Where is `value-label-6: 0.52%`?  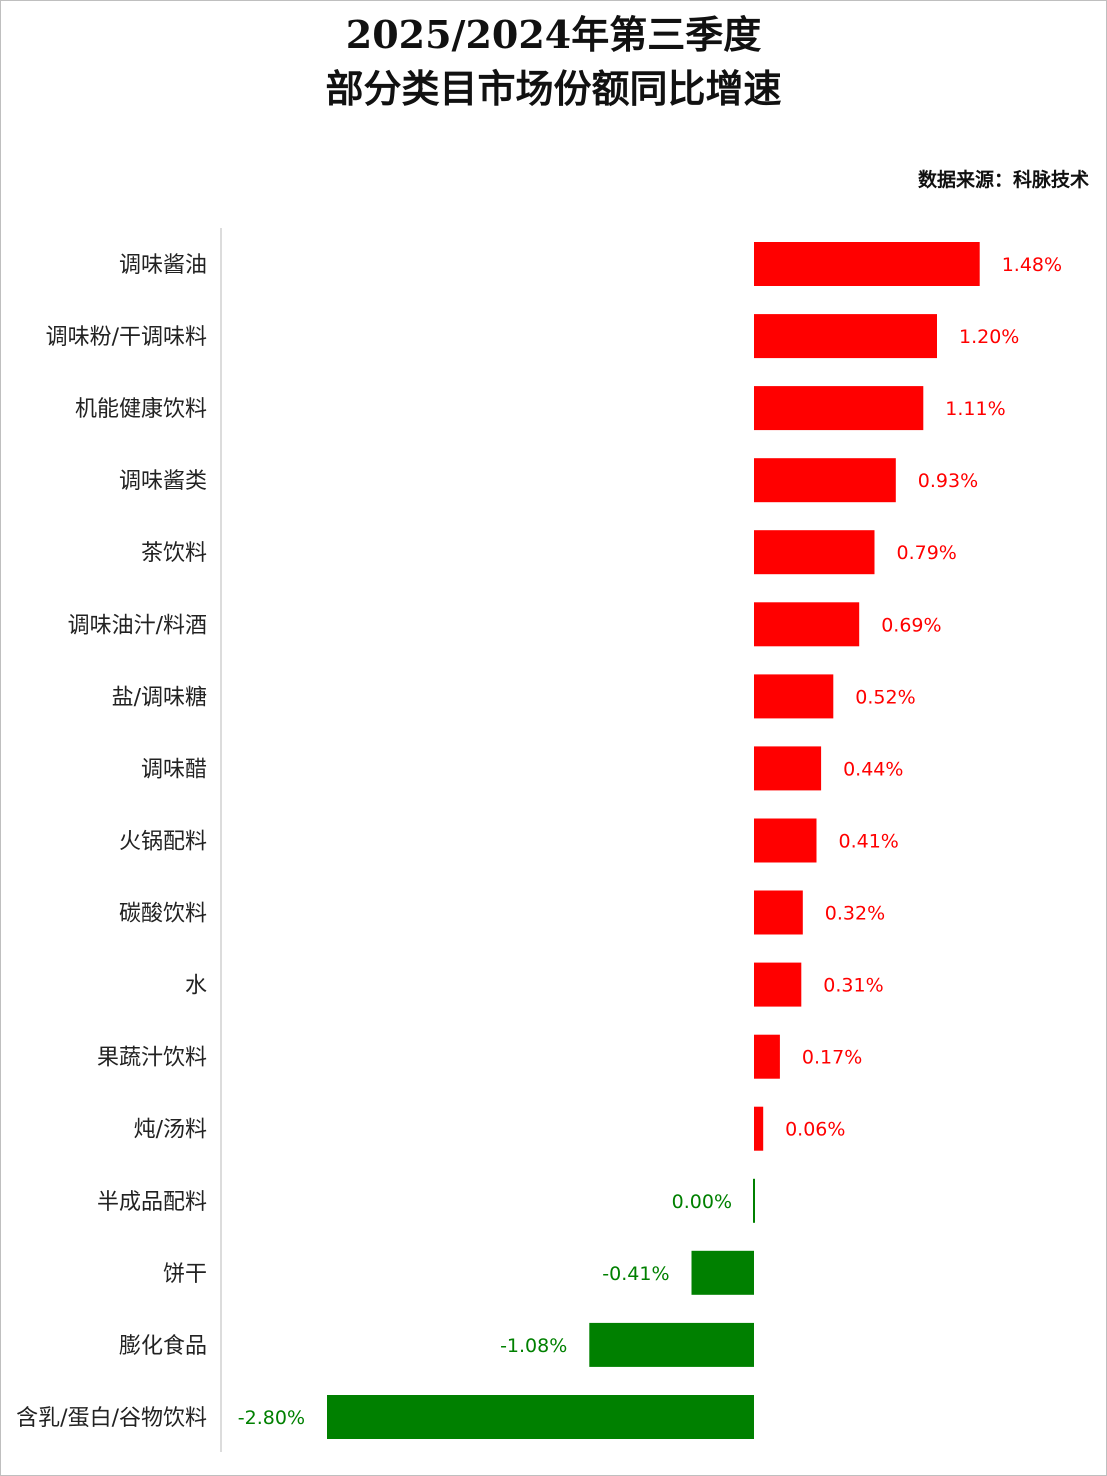 value-label-6: 0.52% is located at coordinates (885, 697).